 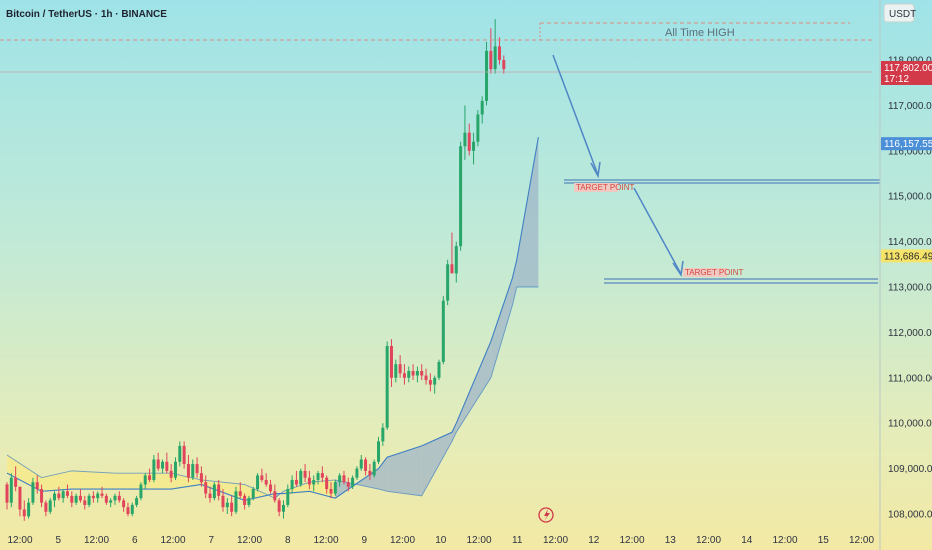 I want to click on y-tick-label: 116,000.00, so click(x=910, y=151).